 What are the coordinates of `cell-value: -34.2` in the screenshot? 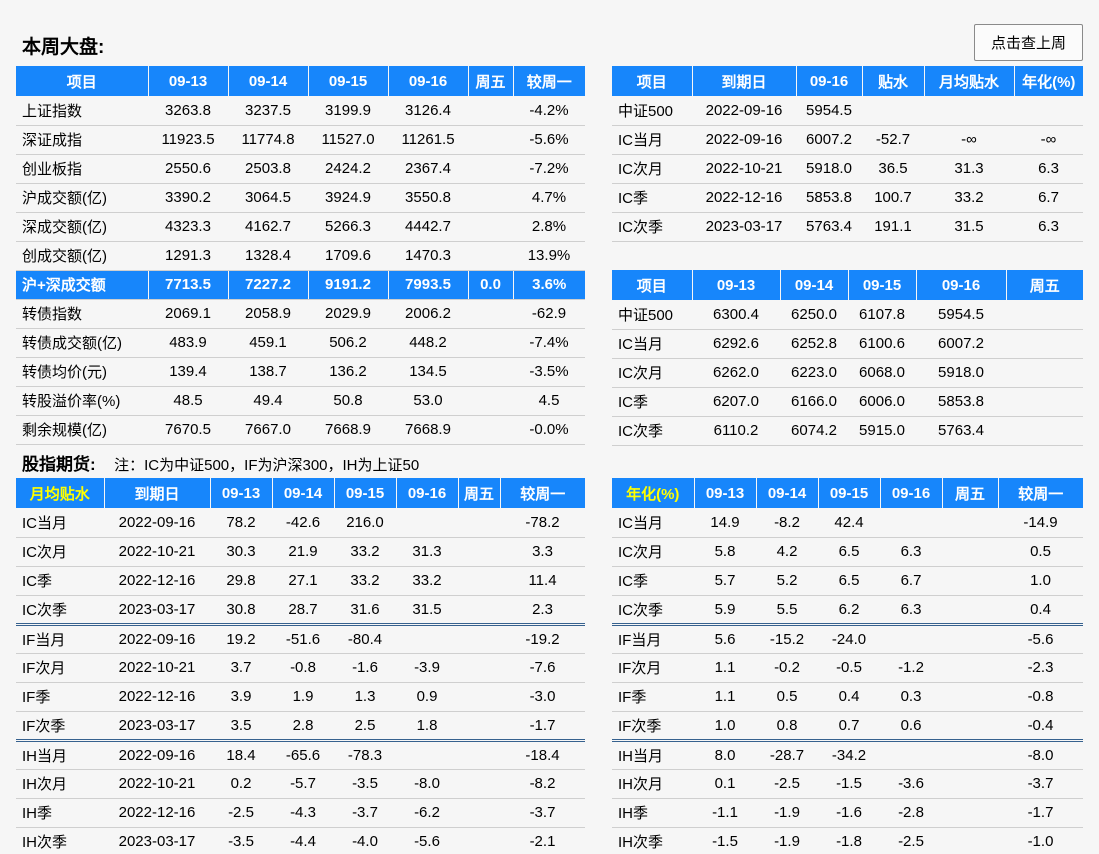 It's located at (849, 755).